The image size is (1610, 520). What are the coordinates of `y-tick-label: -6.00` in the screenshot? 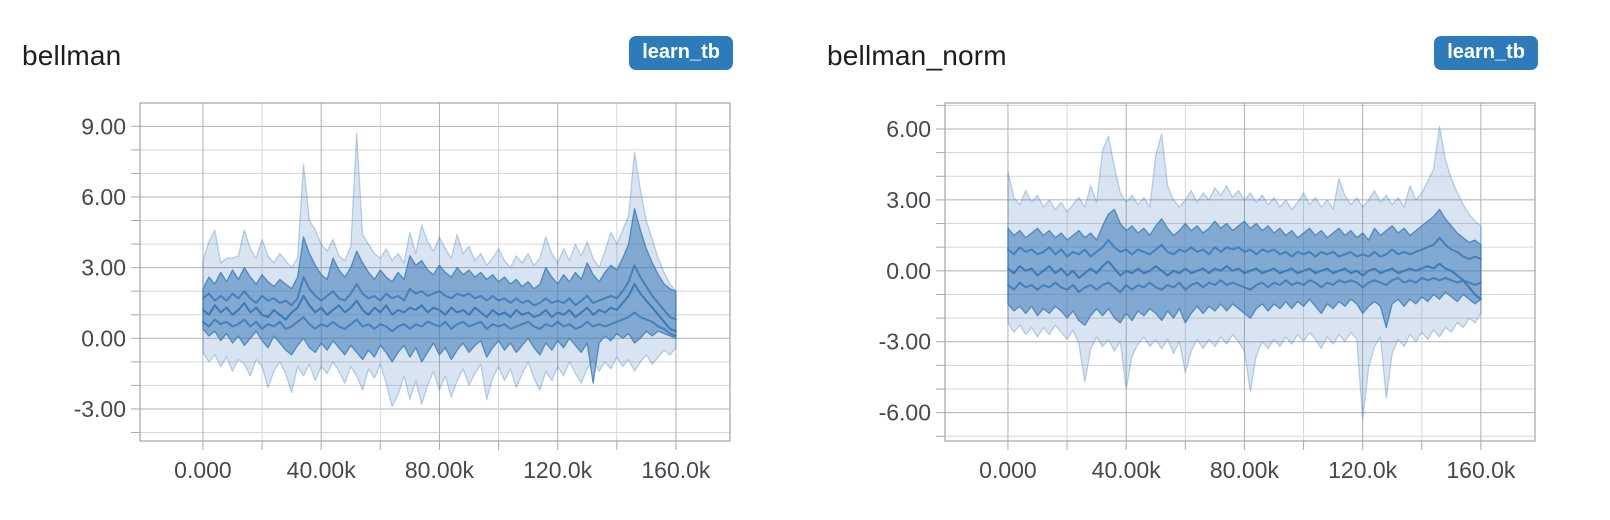 It's located at (905, 413).